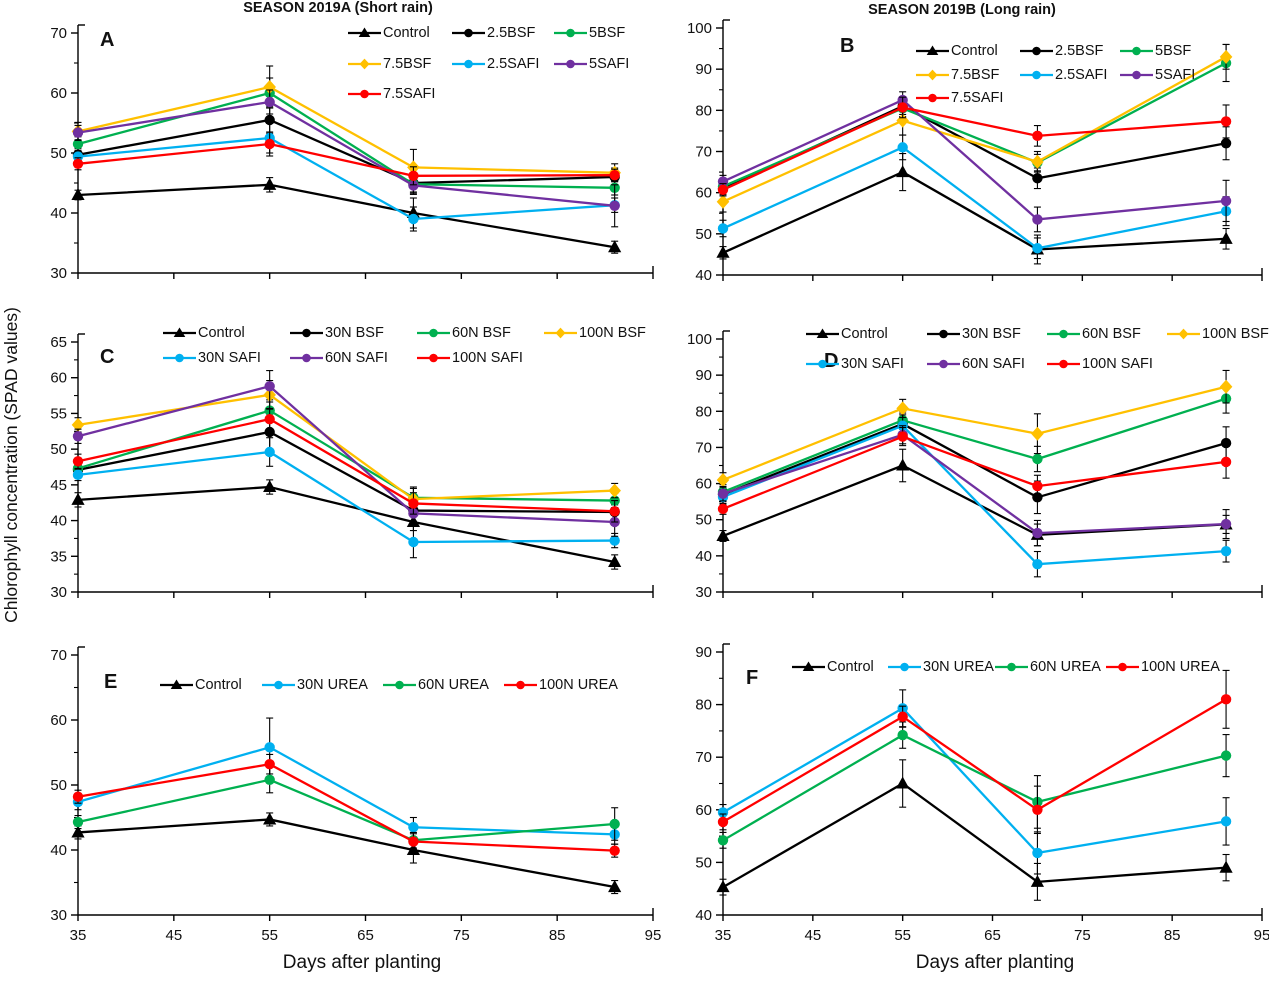  Describe the element at coordinates (58, 485) in the screenshot. I see `y-tick-label: 45` at that location.